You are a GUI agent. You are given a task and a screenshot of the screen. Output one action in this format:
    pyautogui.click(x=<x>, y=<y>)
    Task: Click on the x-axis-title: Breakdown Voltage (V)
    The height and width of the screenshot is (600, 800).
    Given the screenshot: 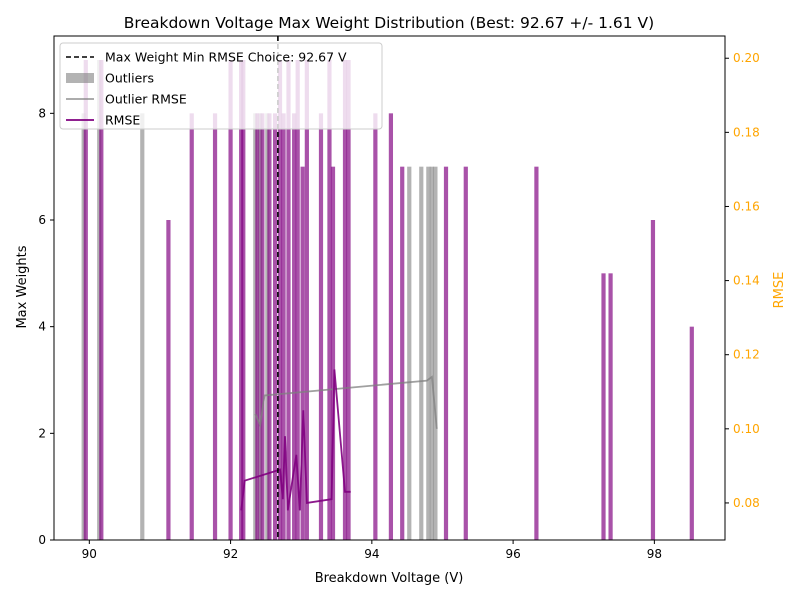 What is the action you would take?
    pyautogui.click(x=389, y=578)
    